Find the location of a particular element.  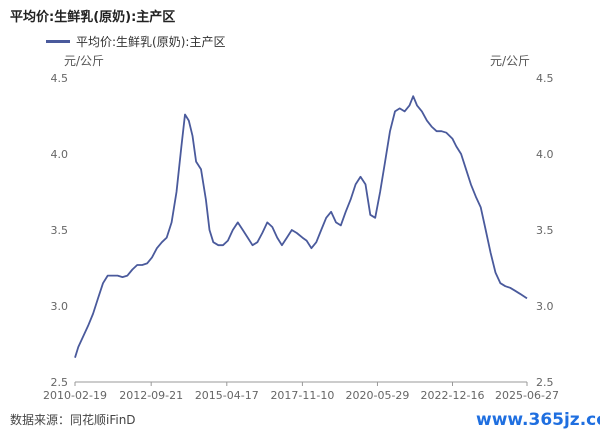

legend: 平均价:生鲜乳(原奶):主产区 is located at coordinates (135, 41).